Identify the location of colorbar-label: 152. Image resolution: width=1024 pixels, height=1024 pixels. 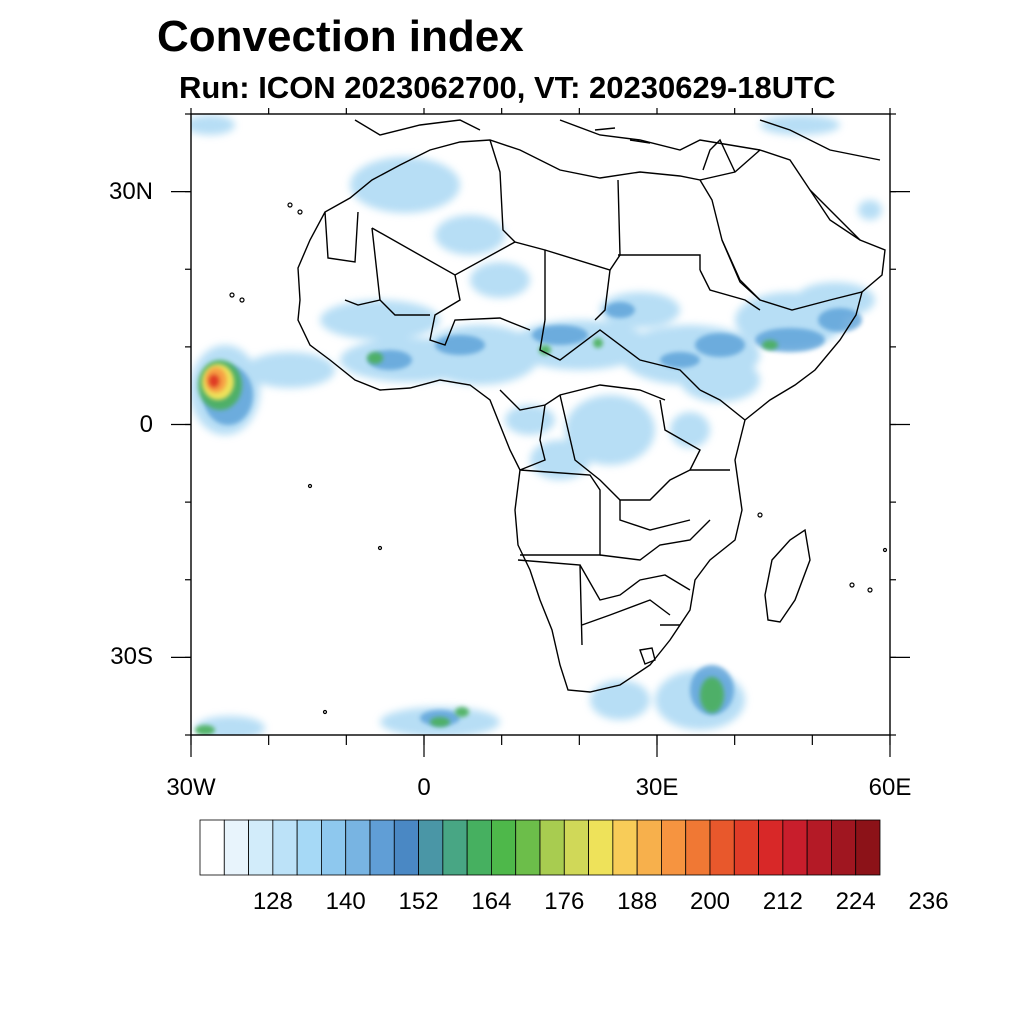
(418, 901).